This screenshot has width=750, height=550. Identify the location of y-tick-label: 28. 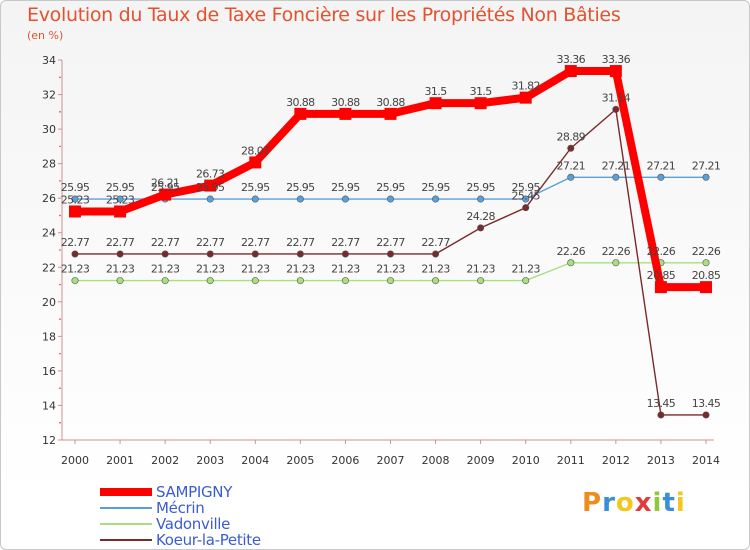
(49, 164).